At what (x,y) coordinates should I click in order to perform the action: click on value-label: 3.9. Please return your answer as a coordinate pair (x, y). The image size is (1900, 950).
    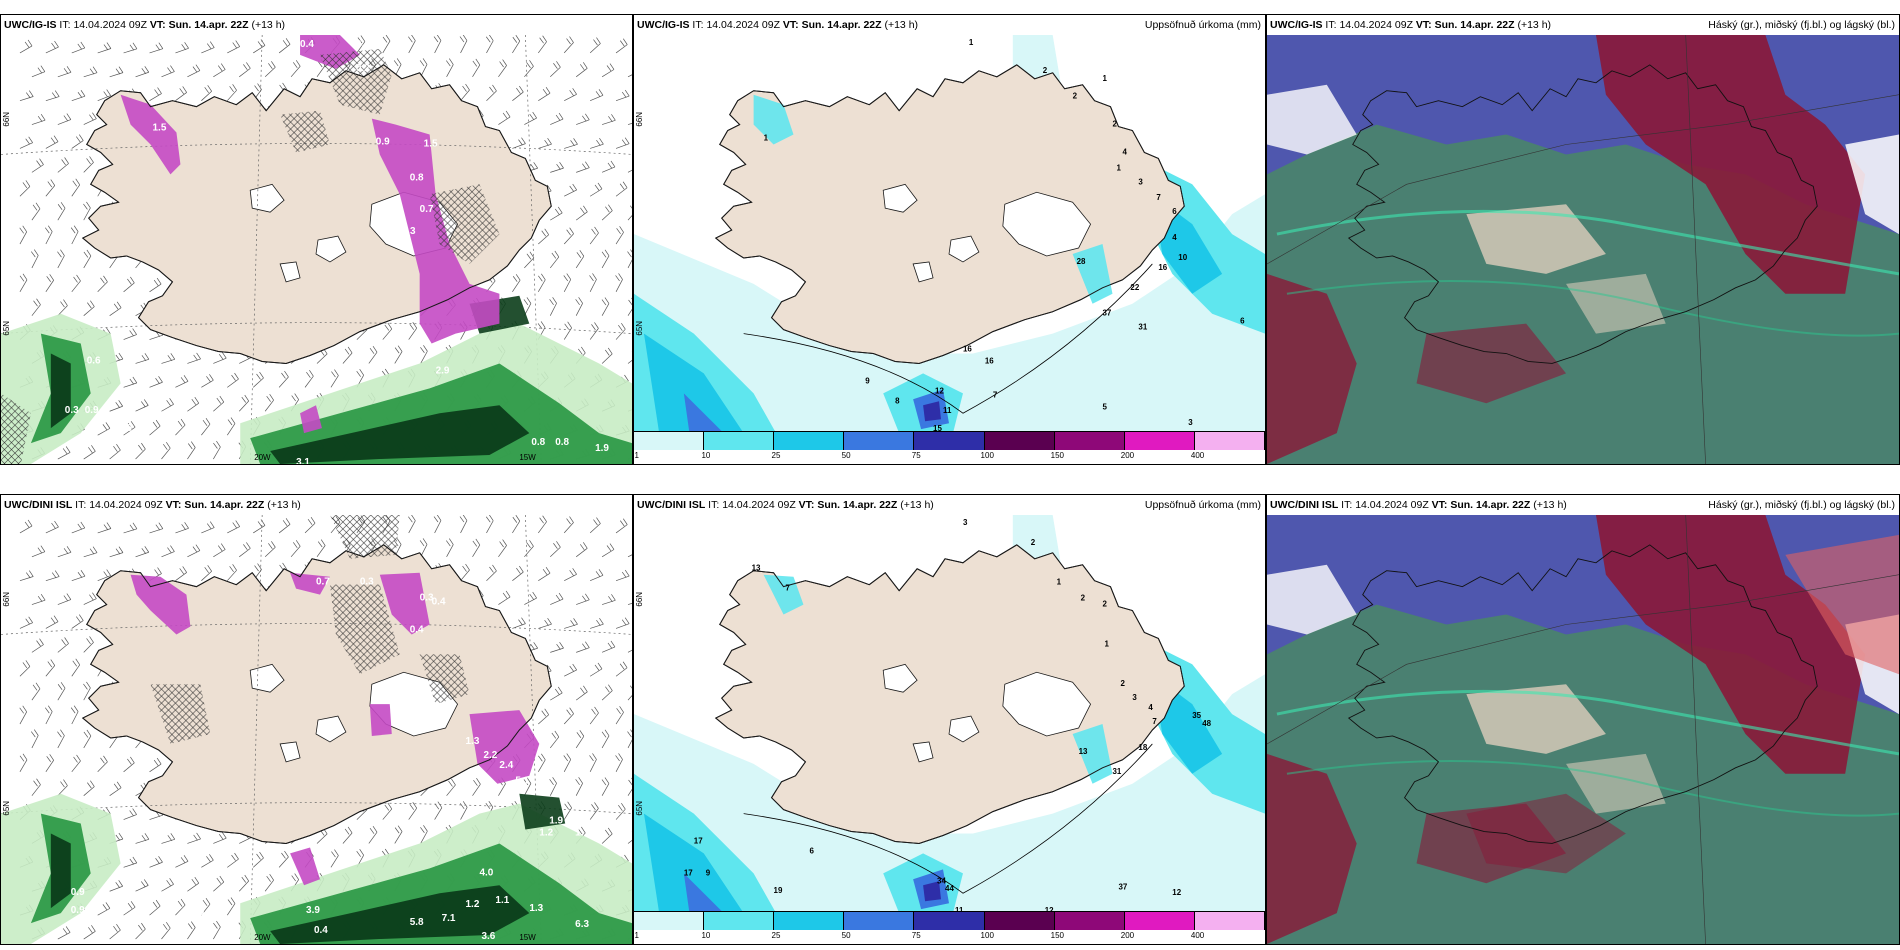
    Looking at the image, I should click on (313, 910).